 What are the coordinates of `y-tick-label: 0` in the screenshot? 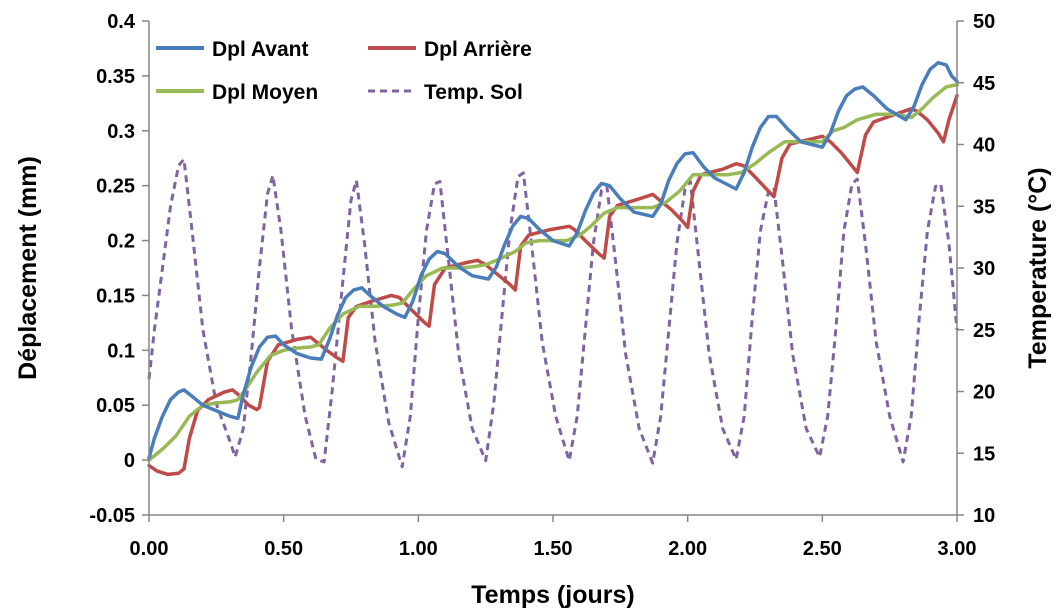 It's located at (129, 461).